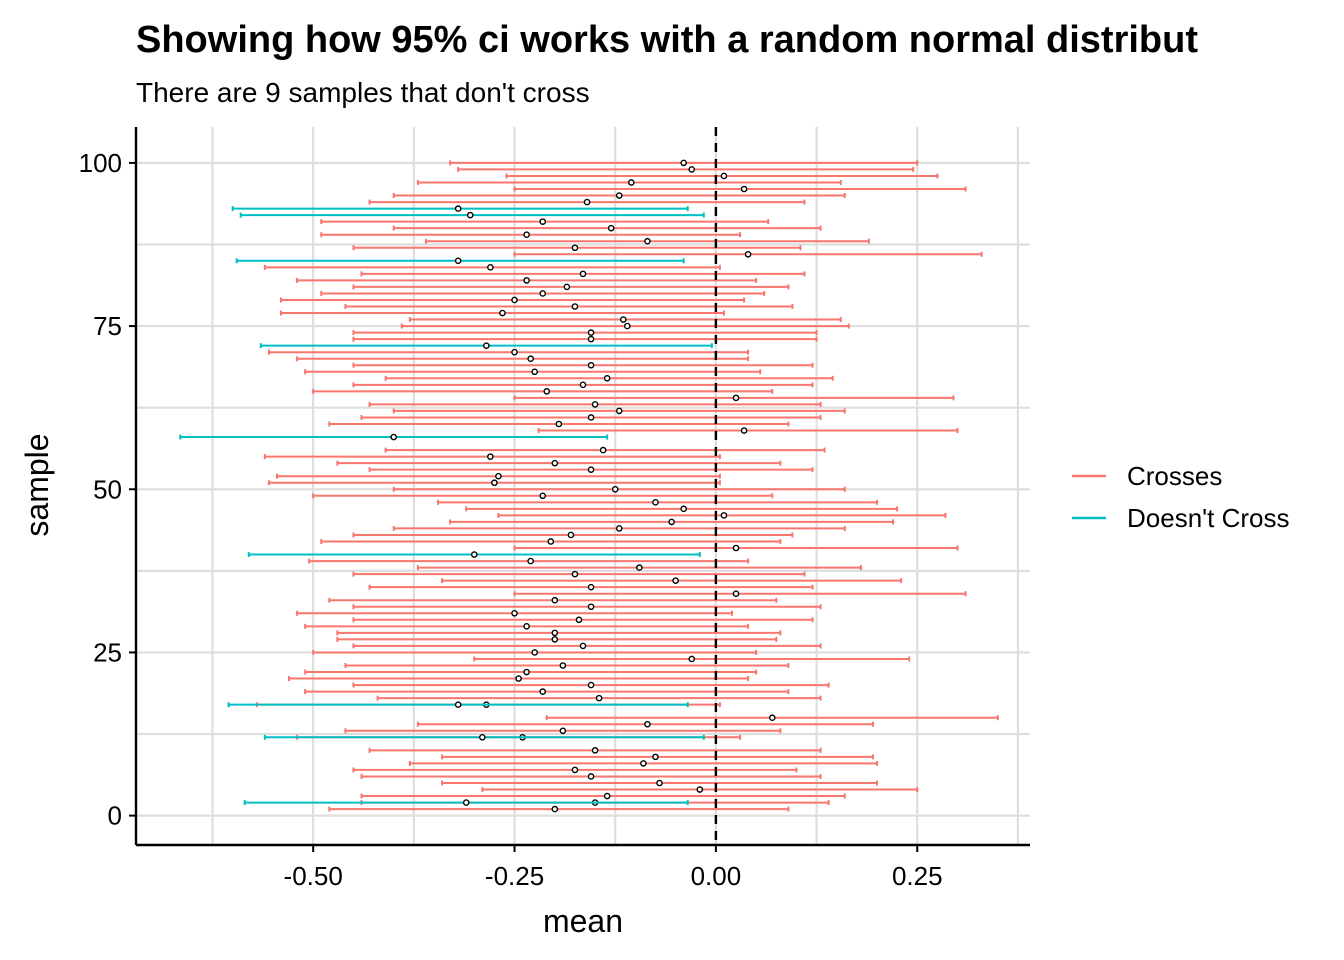 Image resolution: width=1344 pixels, height=960 pixels. I want to click on x-tick-label: -0.25, so click(514, 876).